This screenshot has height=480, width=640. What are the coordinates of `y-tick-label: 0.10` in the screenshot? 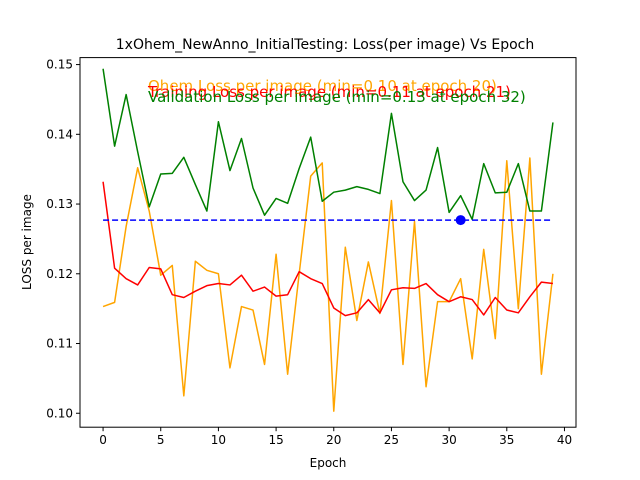 It's located at (59, 413).